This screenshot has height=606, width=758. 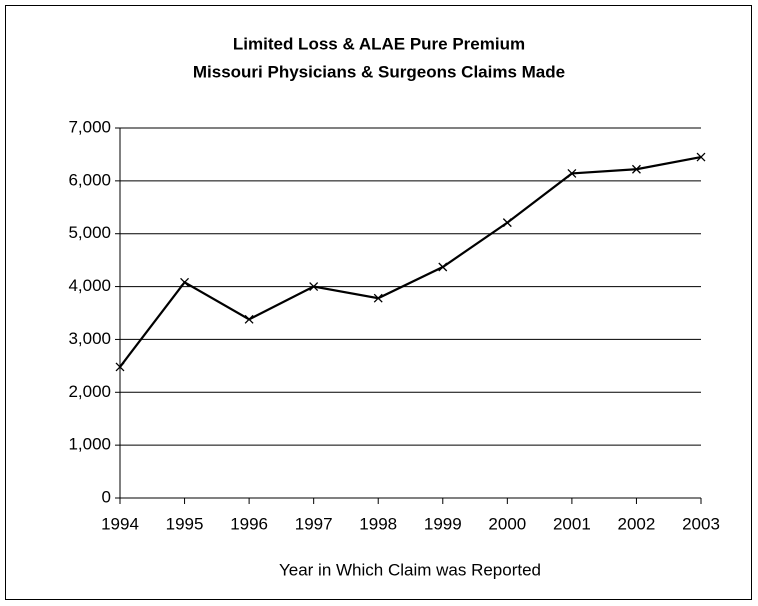 What do you see at coordinates (572, 523) in the screenshot?
I see `x-tick-label: 2001` at bounding box center [572, 523].